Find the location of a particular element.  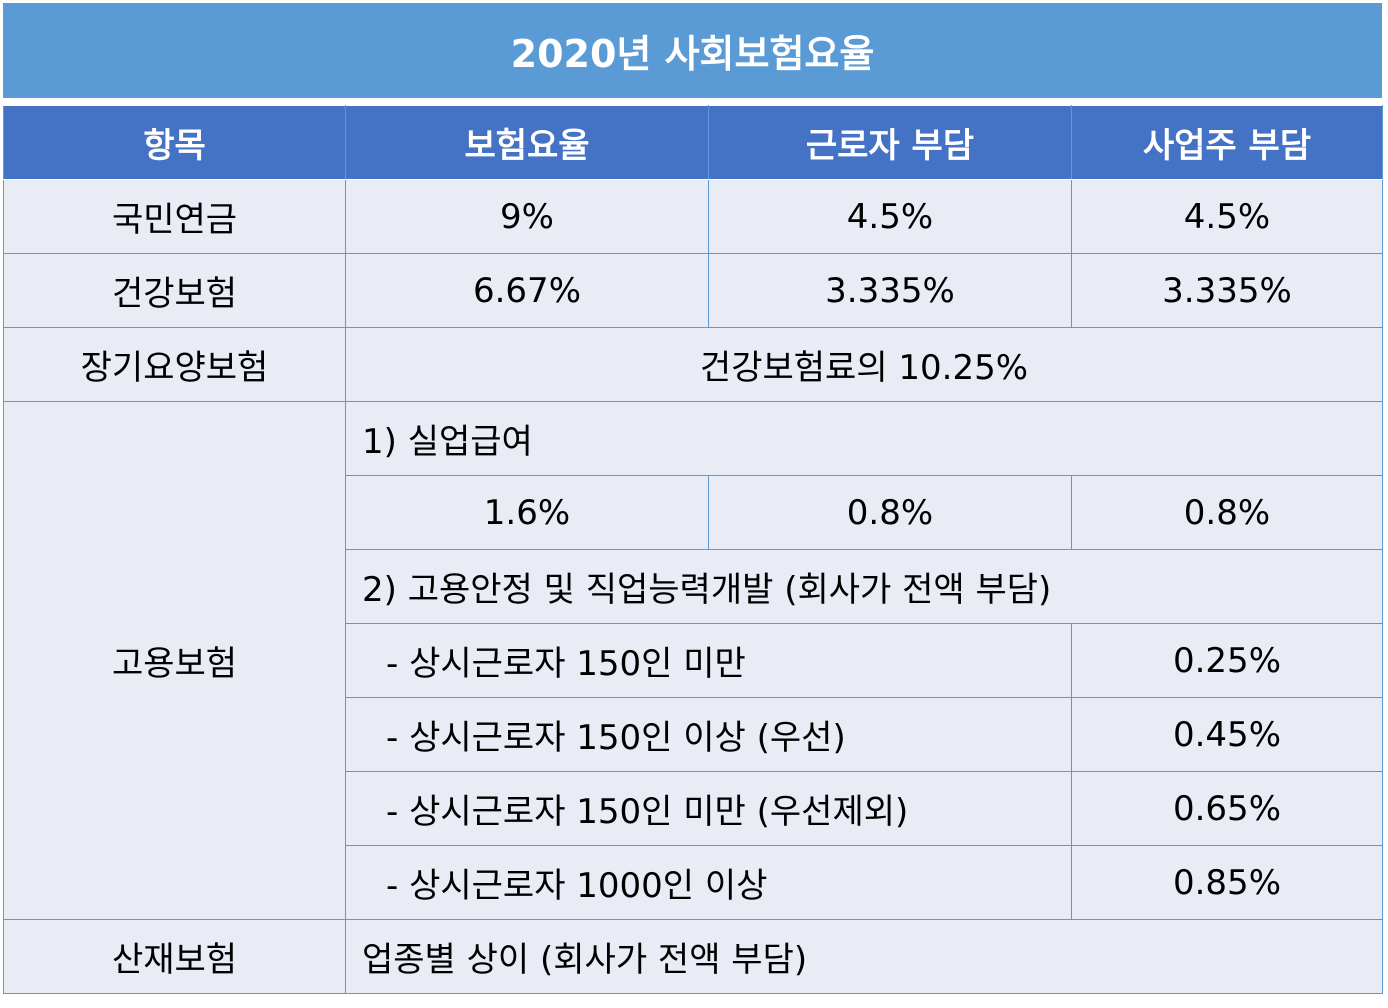

table-row: 장기요양보험 건강보험료의 10.25% is located at coordinates (693, 364).